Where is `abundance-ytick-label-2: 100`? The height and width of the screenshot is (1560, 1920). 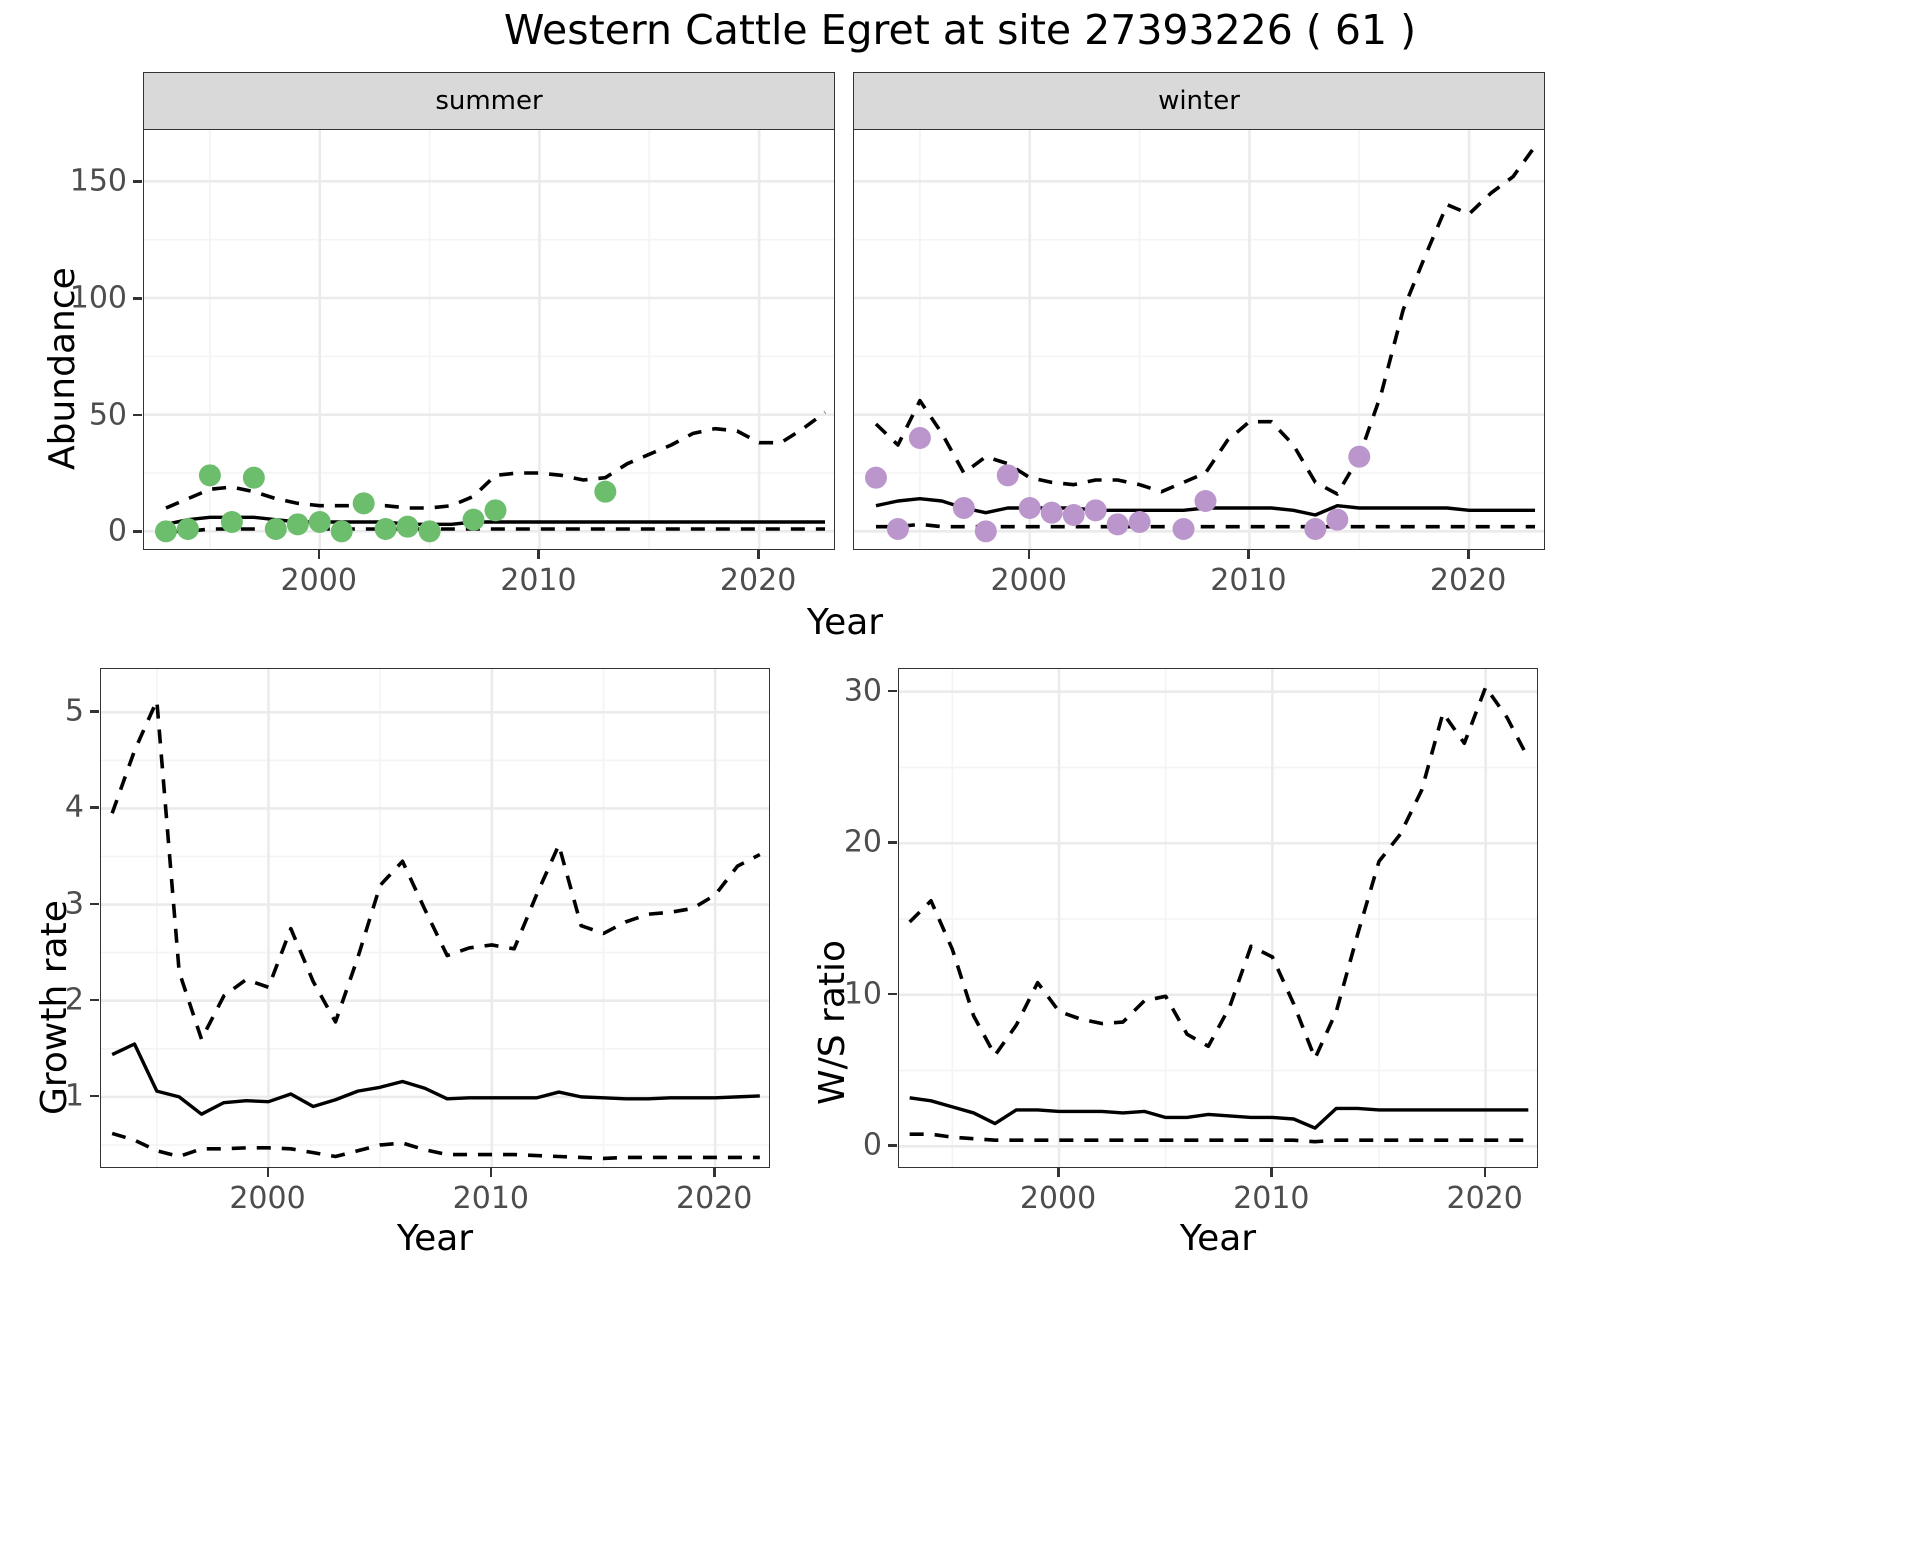 abundance-ytick-label-2: 100 is located at coordinates (98, 298).